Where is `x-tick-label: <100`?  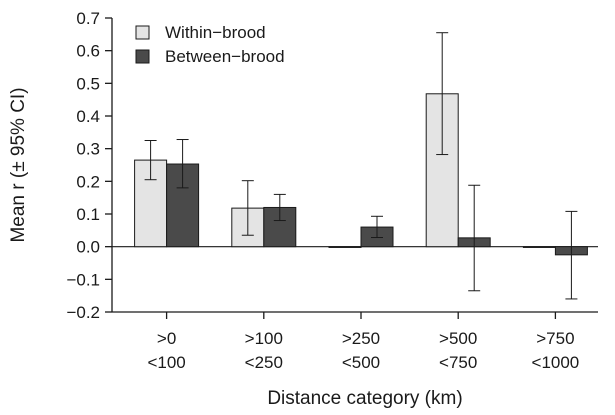 x-tick-label: <100 is located at coordinates (166, 362).